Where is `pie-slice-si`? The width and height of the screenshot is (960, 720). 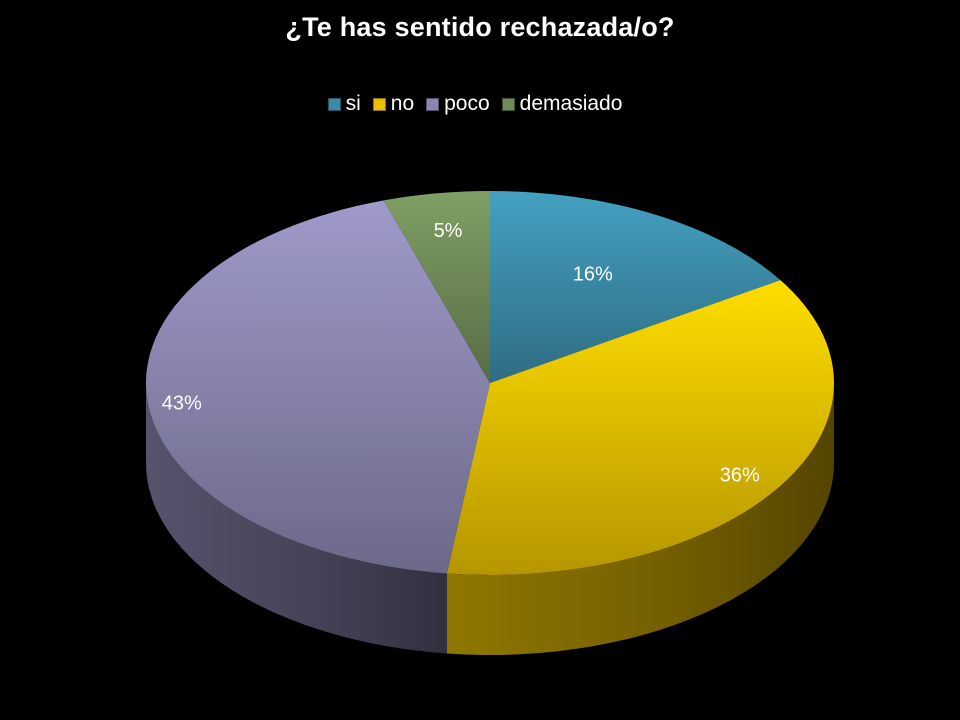
pie-slice-si is located at coordinates (635, 287).